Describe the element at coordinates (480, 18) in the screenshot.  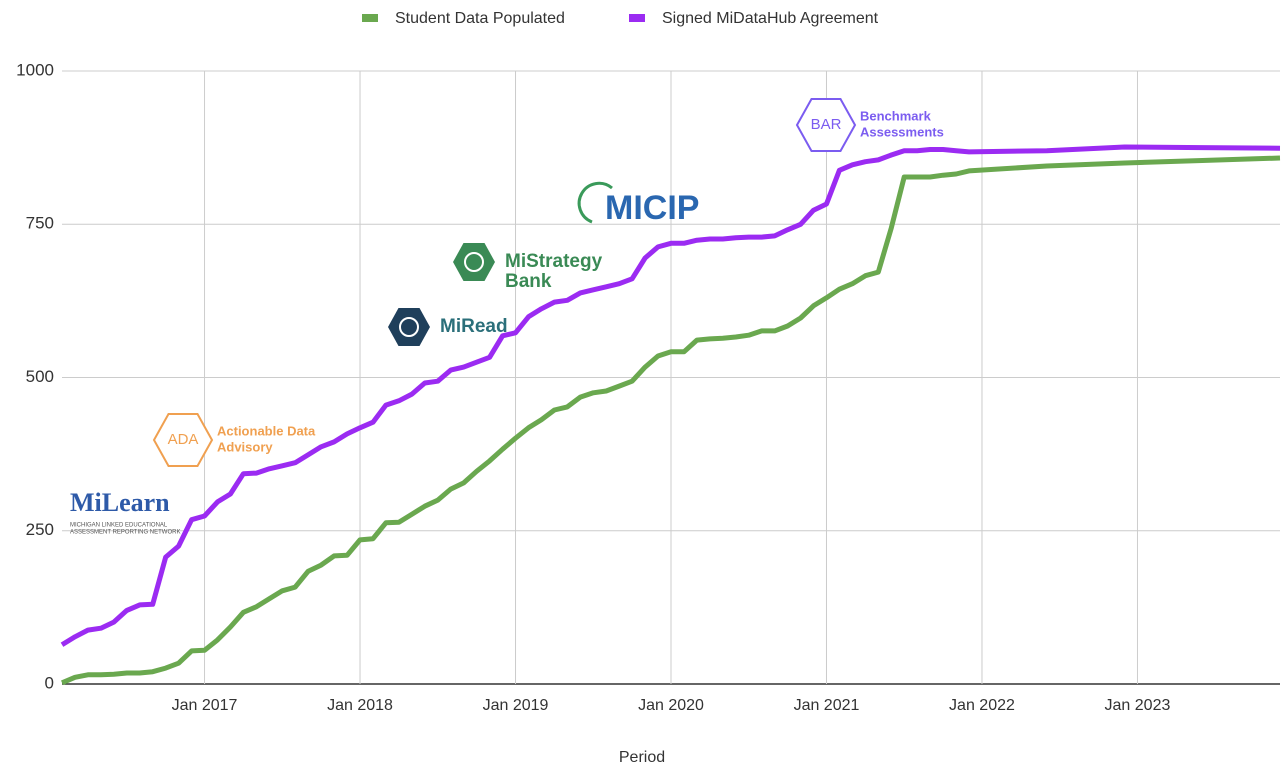
I see `legend-label: Student Data Populated` at that location.